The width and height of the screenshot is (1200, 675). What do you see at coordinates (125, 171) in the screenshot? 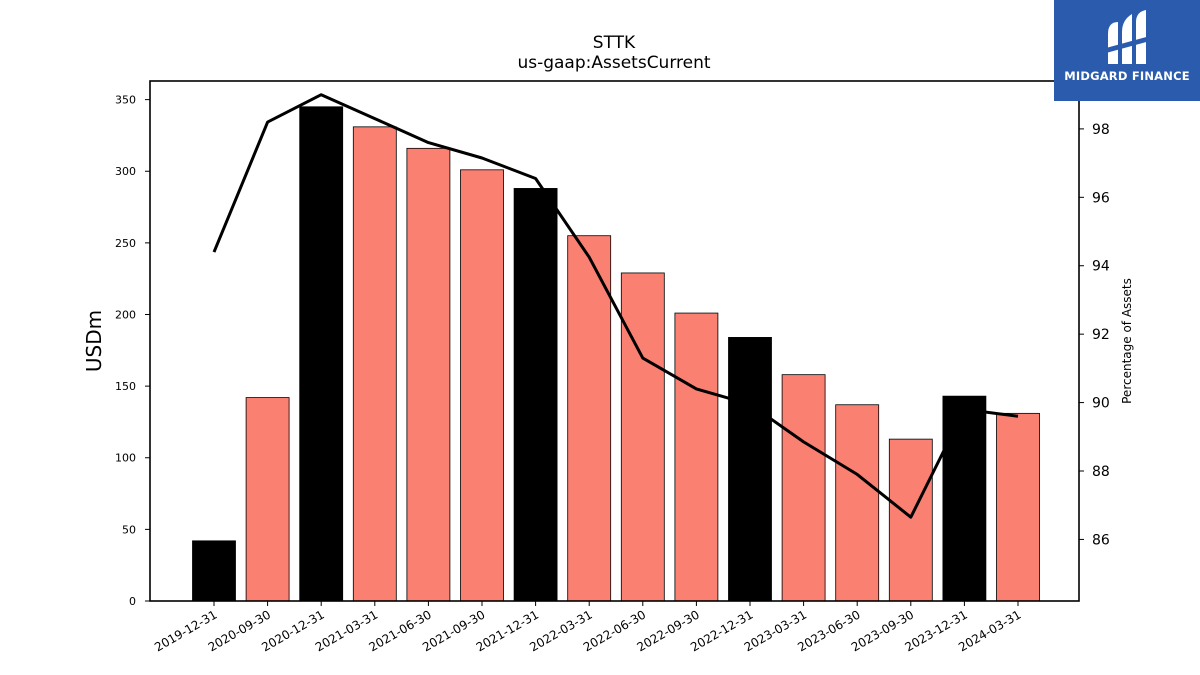
I see `y-tick-label: 300` at bounding box center [125, 171].